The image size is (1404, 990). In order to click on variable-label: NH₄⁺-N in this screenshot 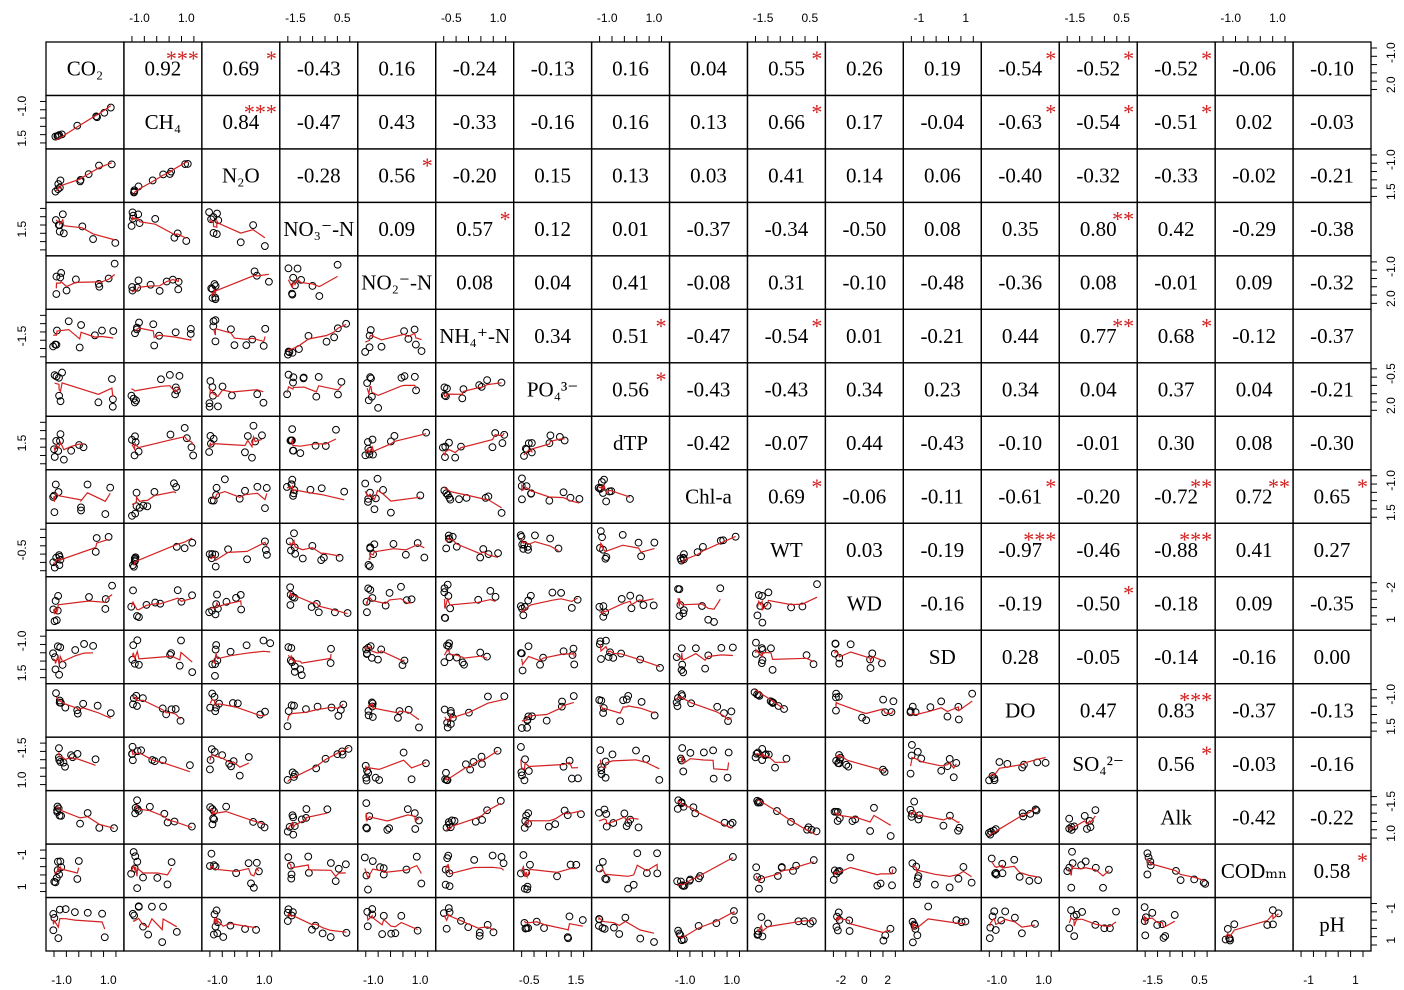, I will do `click(474, 336)`.